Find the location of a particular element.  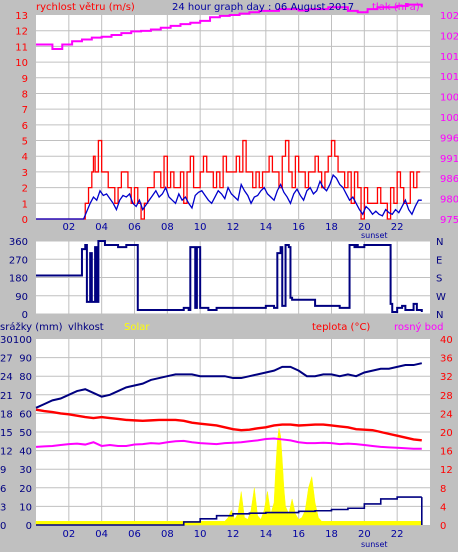

wind-tick-label: 11 is located at coordinates (21, 47).